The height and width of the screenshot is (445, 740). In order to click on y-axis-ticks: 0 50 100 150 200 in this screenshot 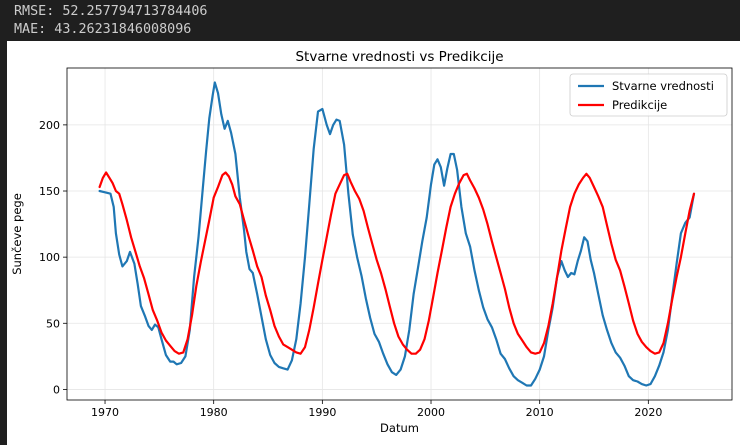, I will do `click(53, 257)`.